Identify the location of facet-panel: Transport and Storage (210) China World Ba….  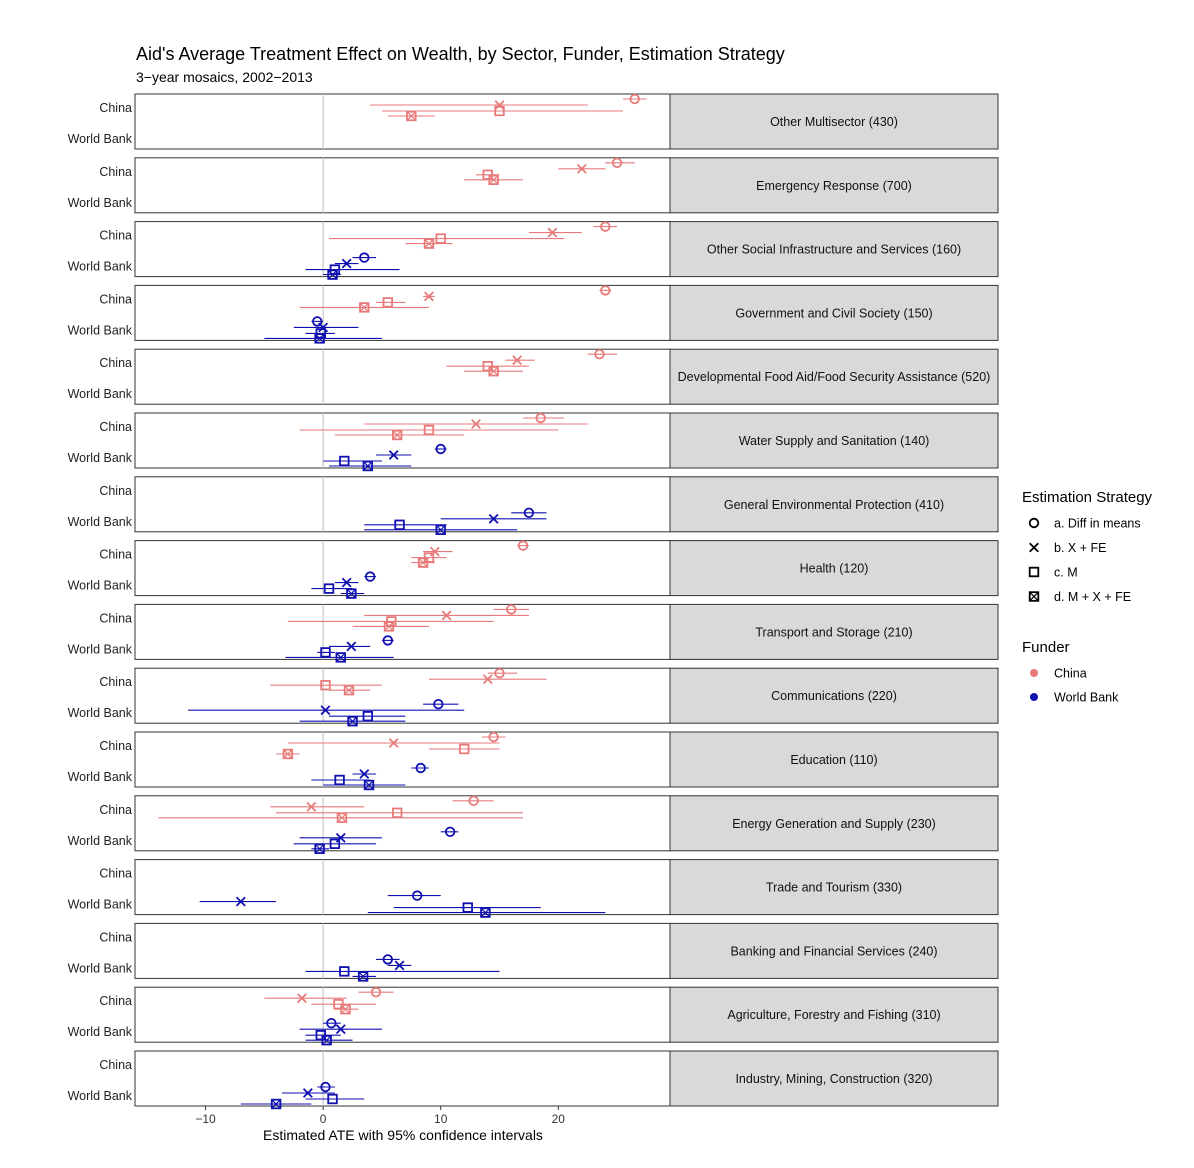
(533, 633).